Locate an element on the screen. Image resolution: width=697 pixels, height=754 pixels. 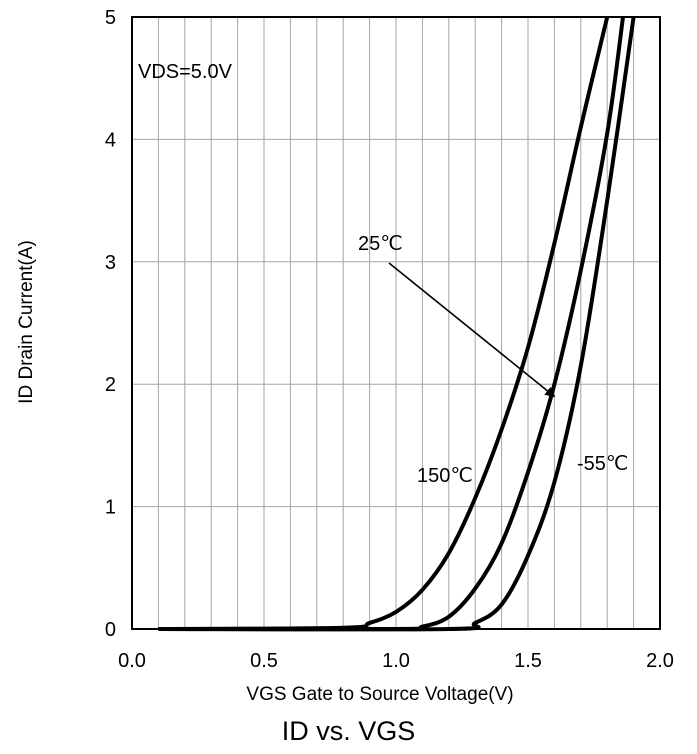
x-tick-label: 2.0 is located at coordinates (660, 661).